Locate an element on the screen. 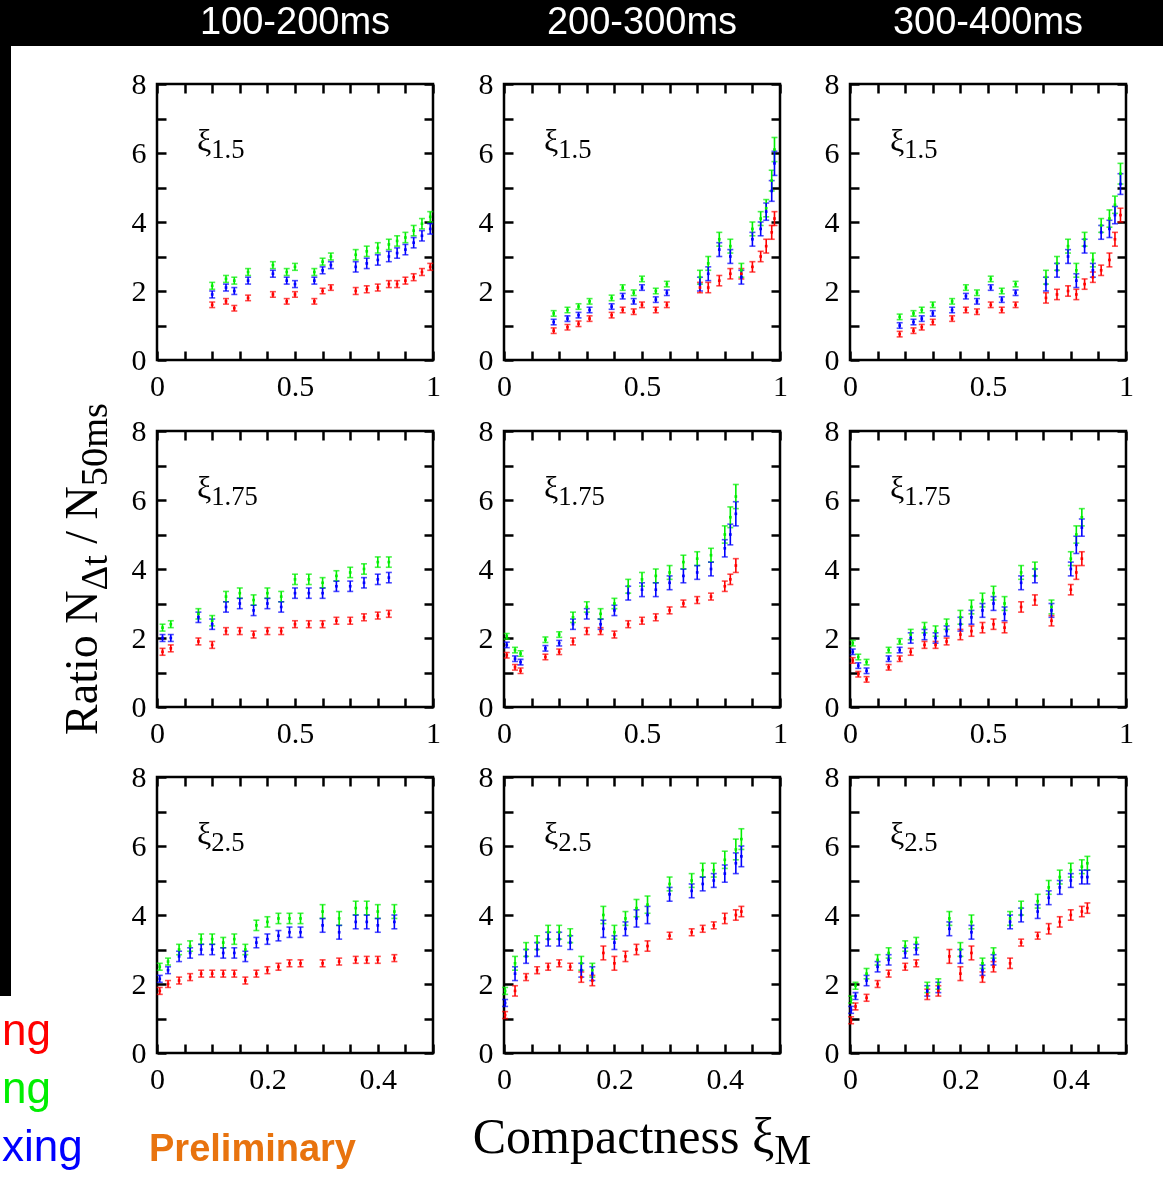  text: ng is located at coordinates (26, 1030).